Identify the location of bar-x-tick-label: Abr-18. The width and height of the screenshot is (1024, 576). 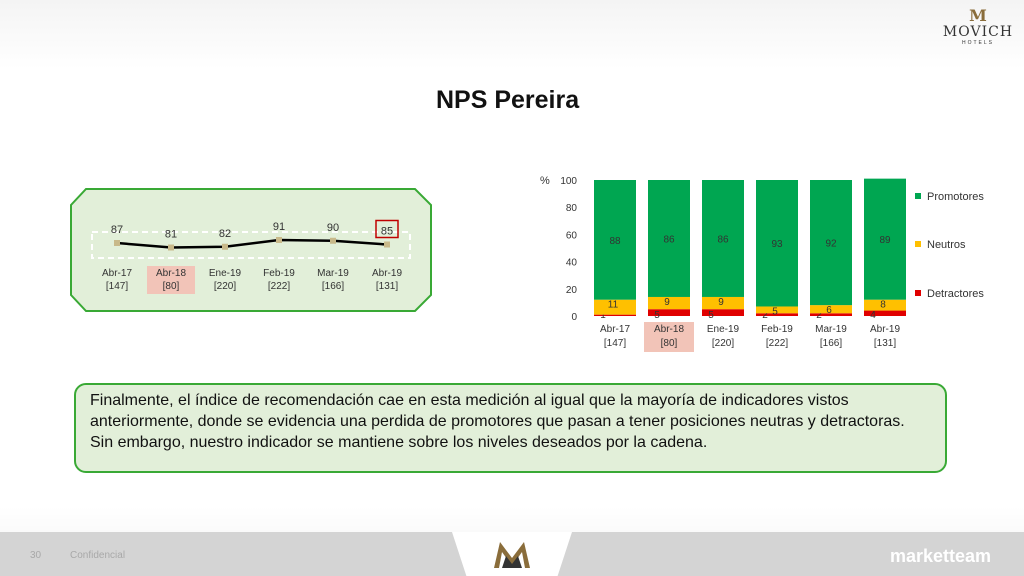
(669, 329).